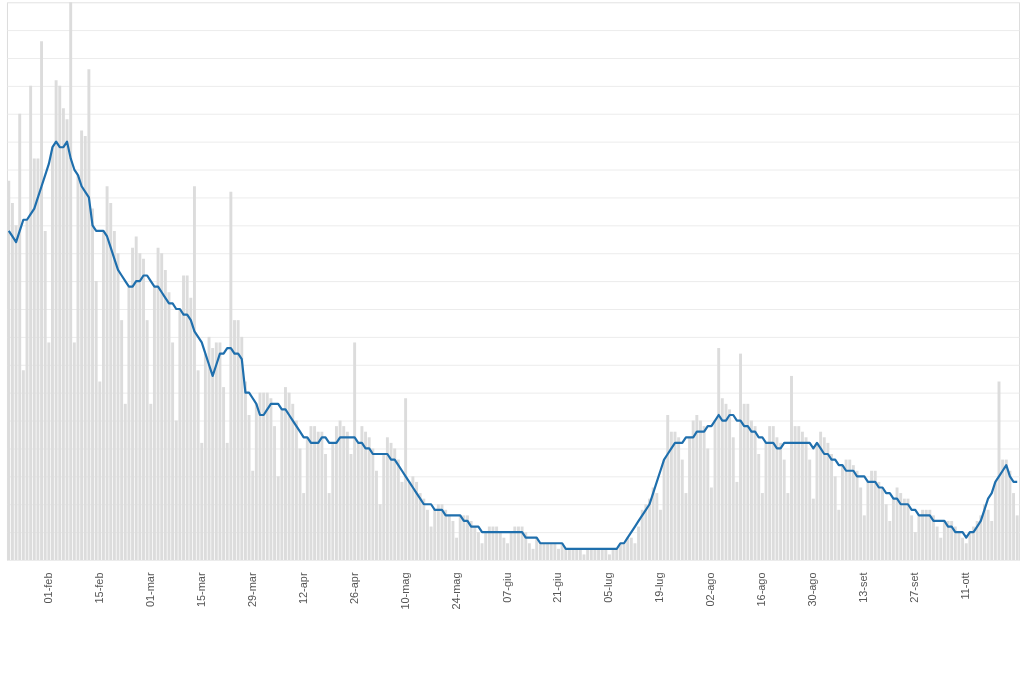 Image resolution: width=1024 pixels, height=680 pixels. I want to click on x-tick-label: 21-giu, so click(557, 587).